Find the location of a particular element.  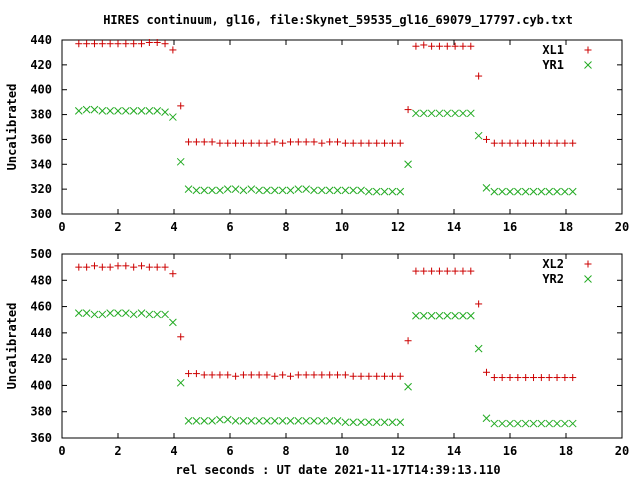

top-panel-y-tick-label: 400 is located at coordinates (41, 90).